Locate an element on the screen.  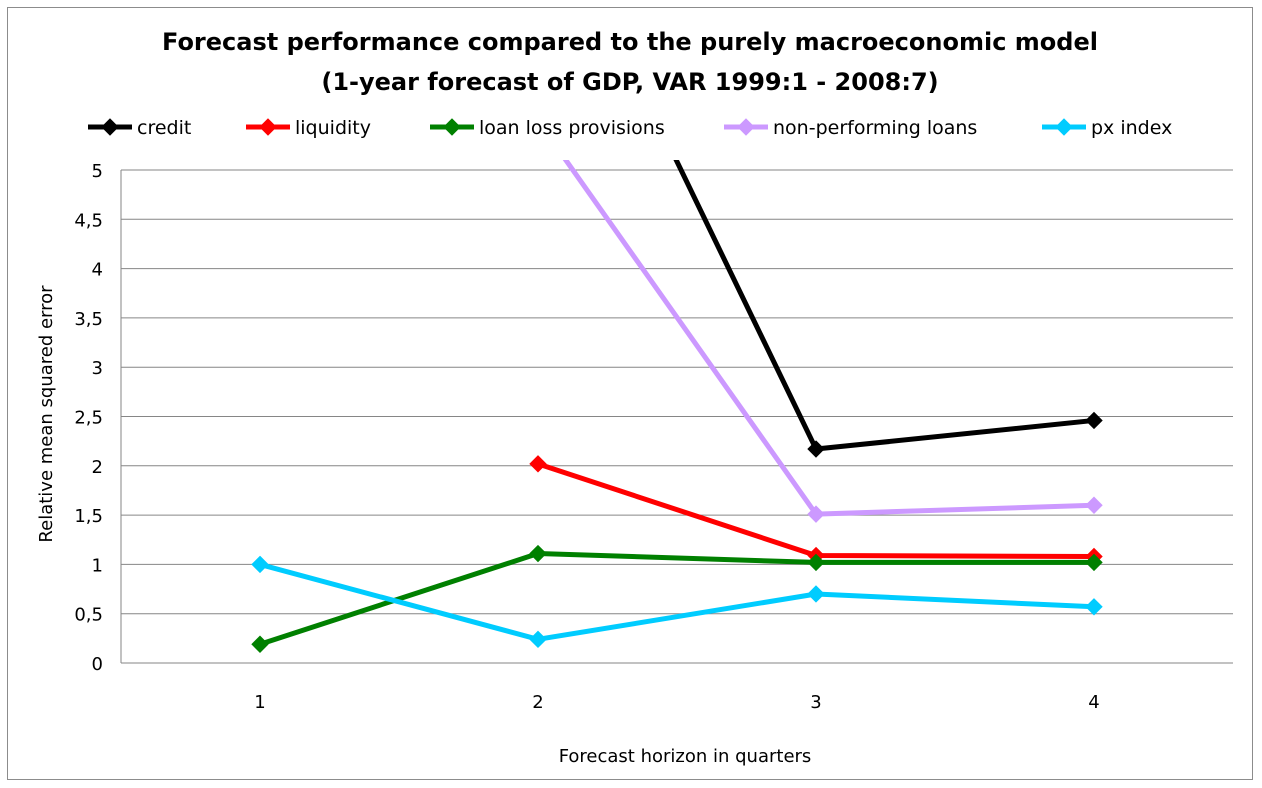
y-tick-label: 0,5 is located at coordinates (88, 615).